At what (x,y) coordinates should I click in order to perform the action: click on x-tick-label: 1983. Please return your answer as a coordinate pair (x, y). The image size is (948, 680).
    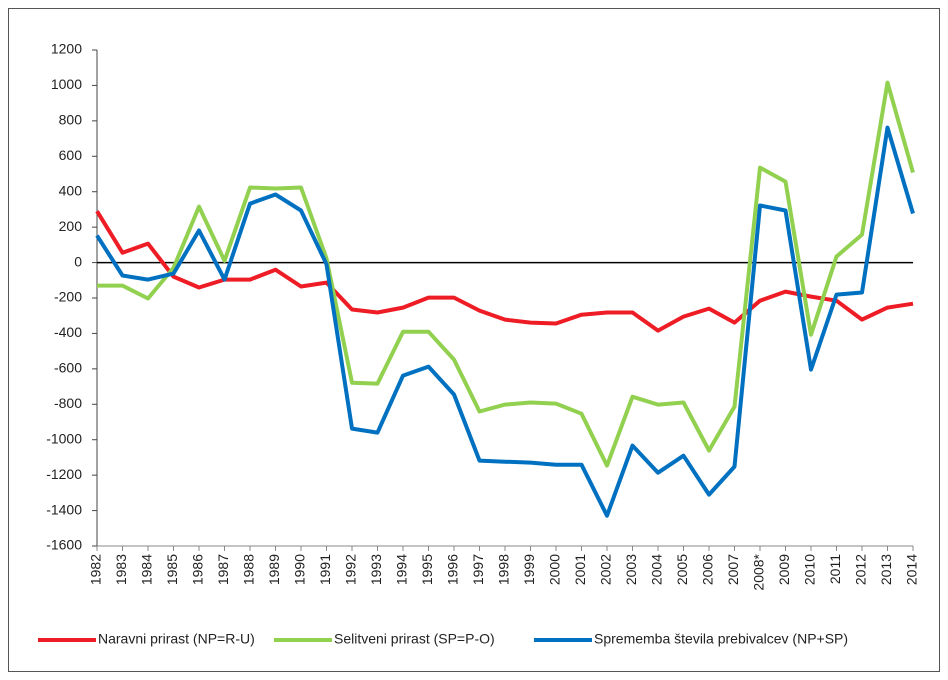
    Looking at the image, I should click on (121, 569).